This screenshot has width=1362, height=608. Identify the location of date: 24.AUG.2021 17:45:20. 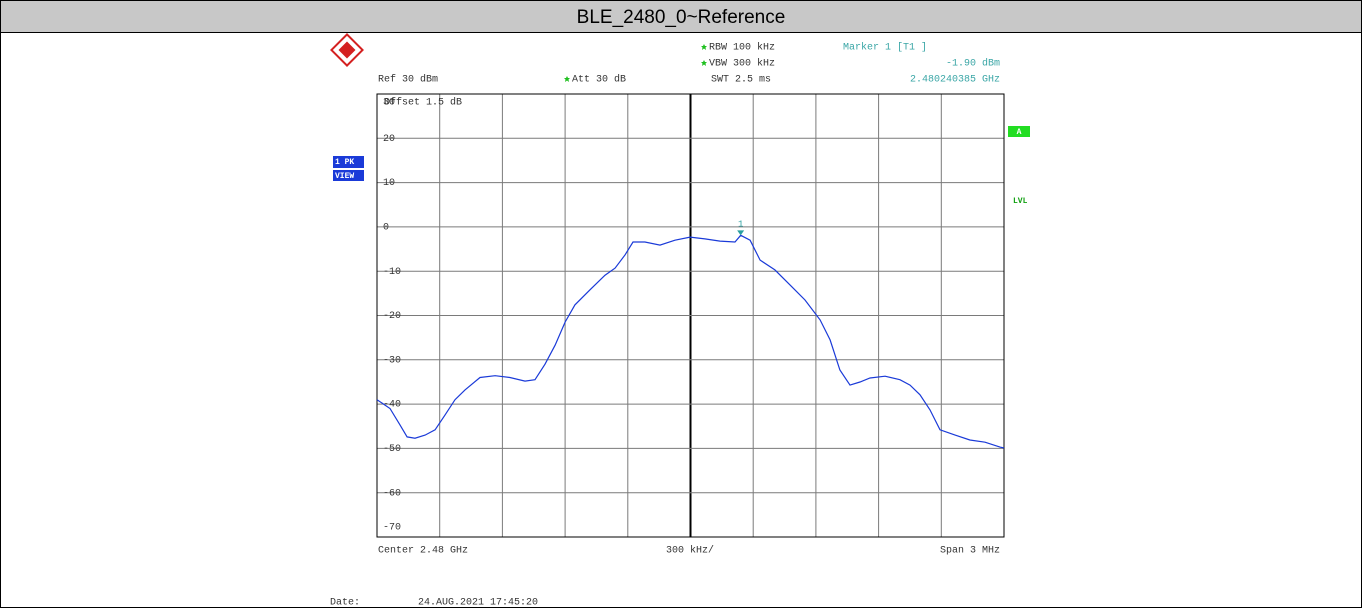
(478, 603).